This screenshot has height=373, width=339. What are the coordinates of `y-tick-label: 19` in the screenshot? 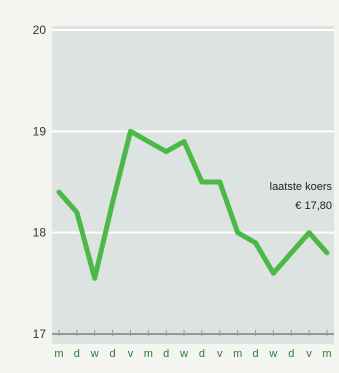 It's located at (40, 131).